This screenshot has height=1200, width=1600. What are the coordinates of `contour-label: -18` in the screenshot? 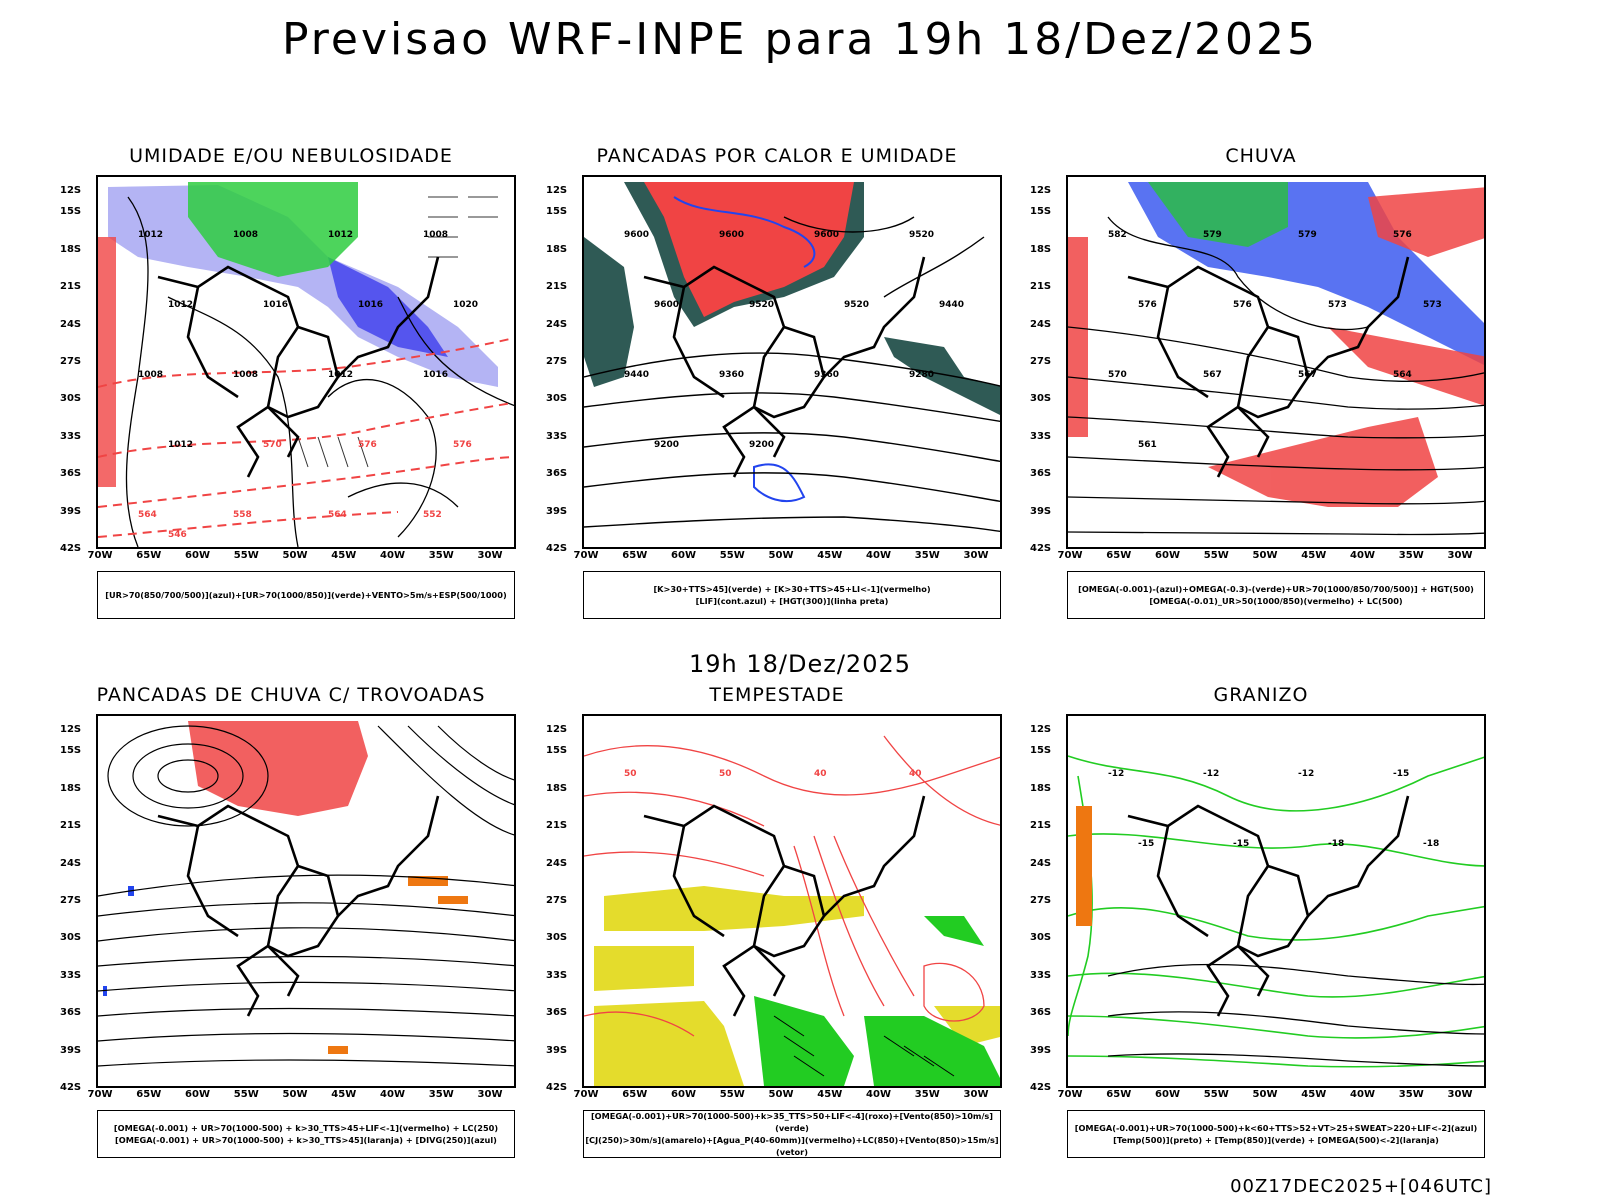 It's located at (1336, 844).